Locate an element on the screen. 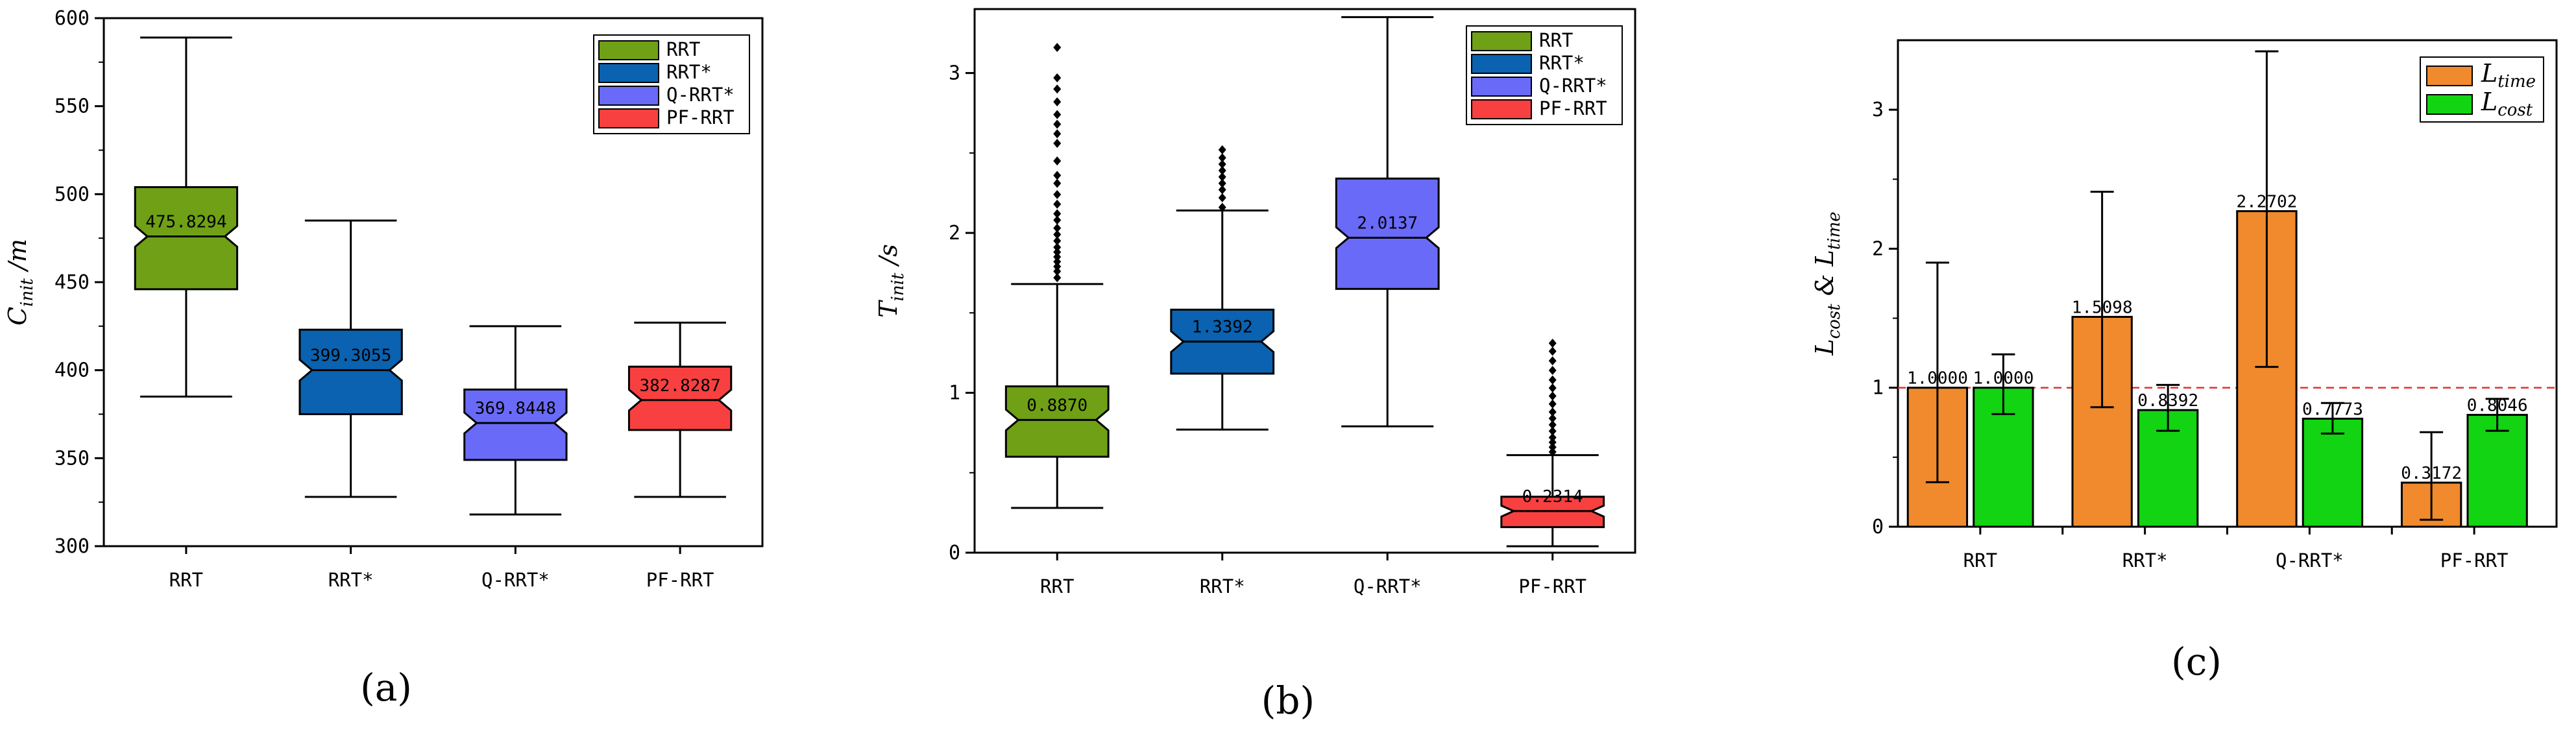 This screenshot has width=2576, height=733. box-mean-label: 1.3392 is located at coordinates (1222, 327).